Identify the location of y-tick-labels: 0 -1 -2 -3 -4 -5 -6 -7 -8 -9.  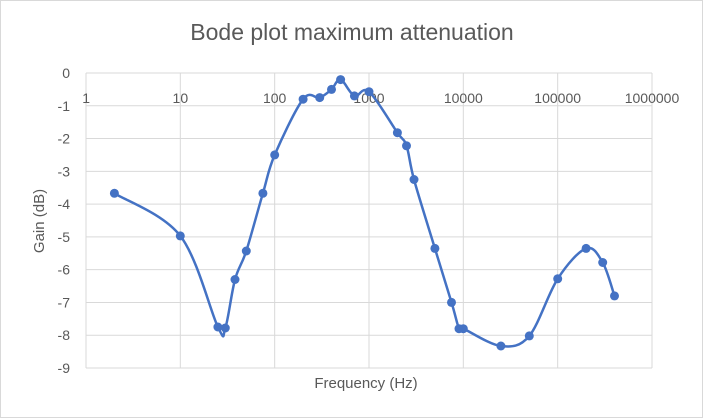
(64, 220).